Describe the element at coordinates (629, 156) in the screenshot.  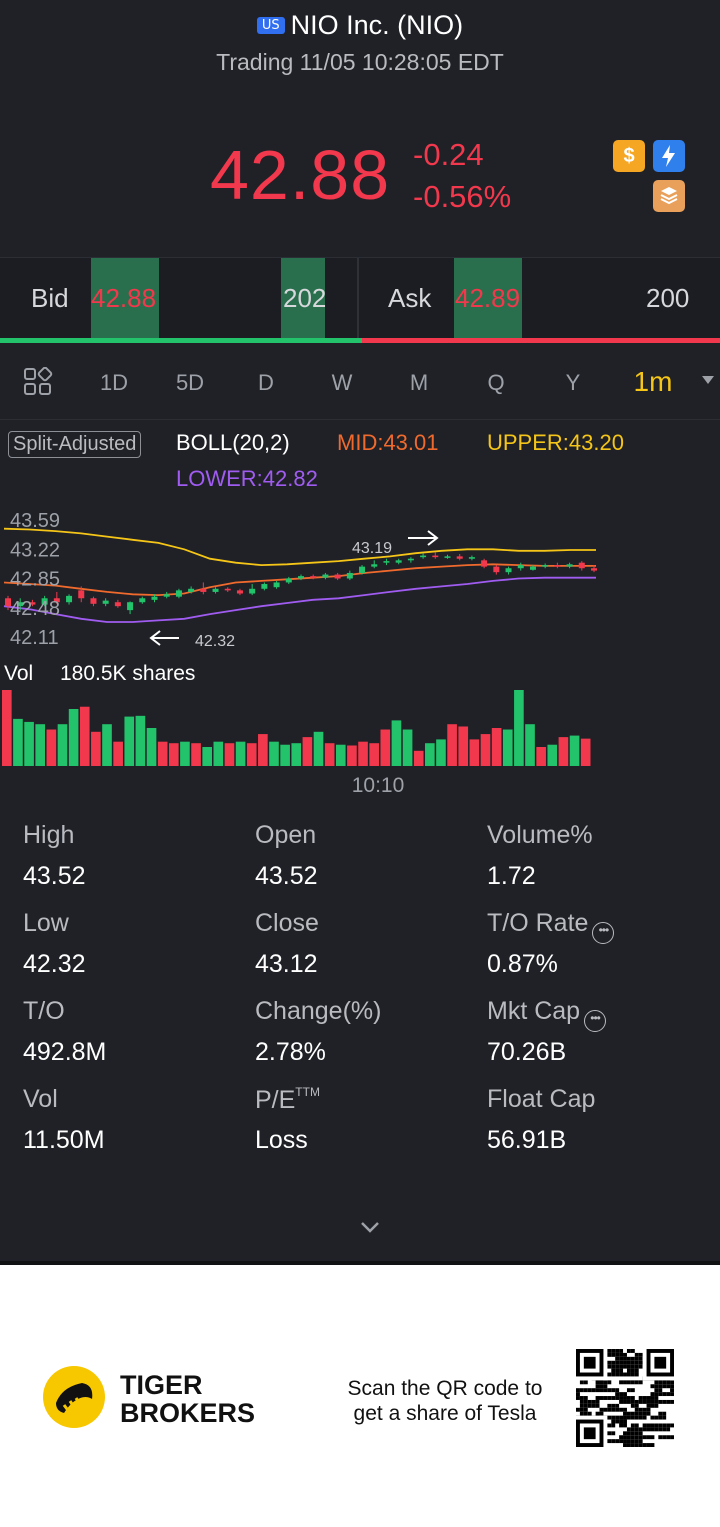
I see `dollar-icon: $` at that location.